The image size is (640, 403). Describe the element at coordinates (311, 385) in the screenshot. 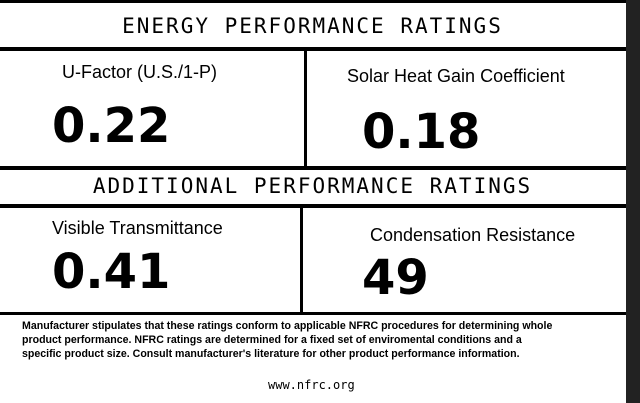

I see `website: www.nfrc.org` at that location.